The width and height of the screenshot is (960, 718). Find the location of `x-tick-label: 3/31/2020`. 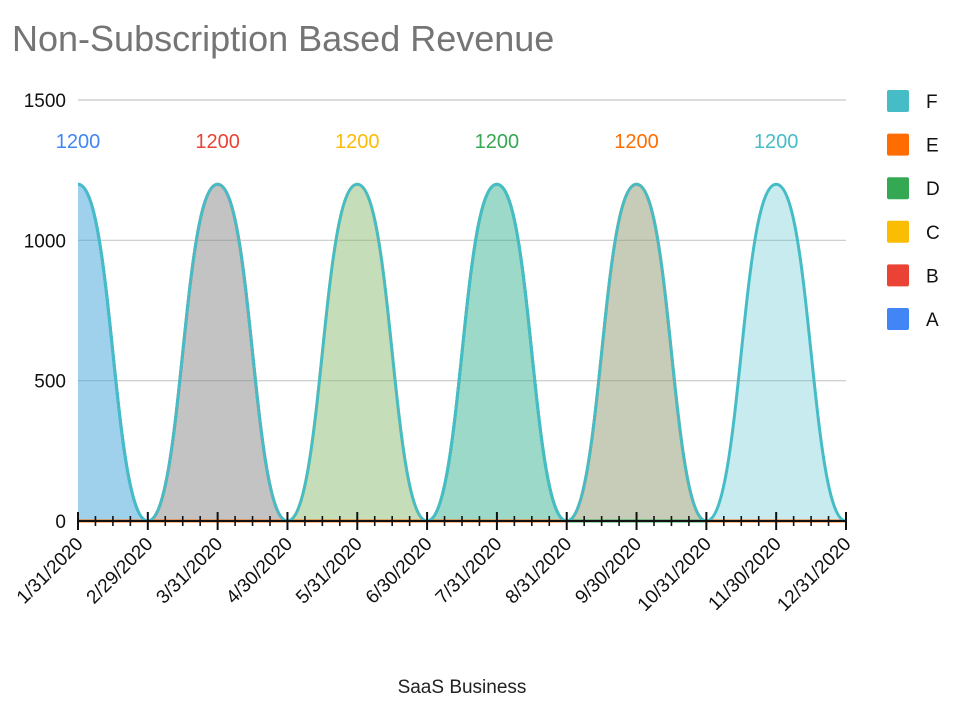

x-tick-label: 3/31/2020 is located at coordinates (190, 571).